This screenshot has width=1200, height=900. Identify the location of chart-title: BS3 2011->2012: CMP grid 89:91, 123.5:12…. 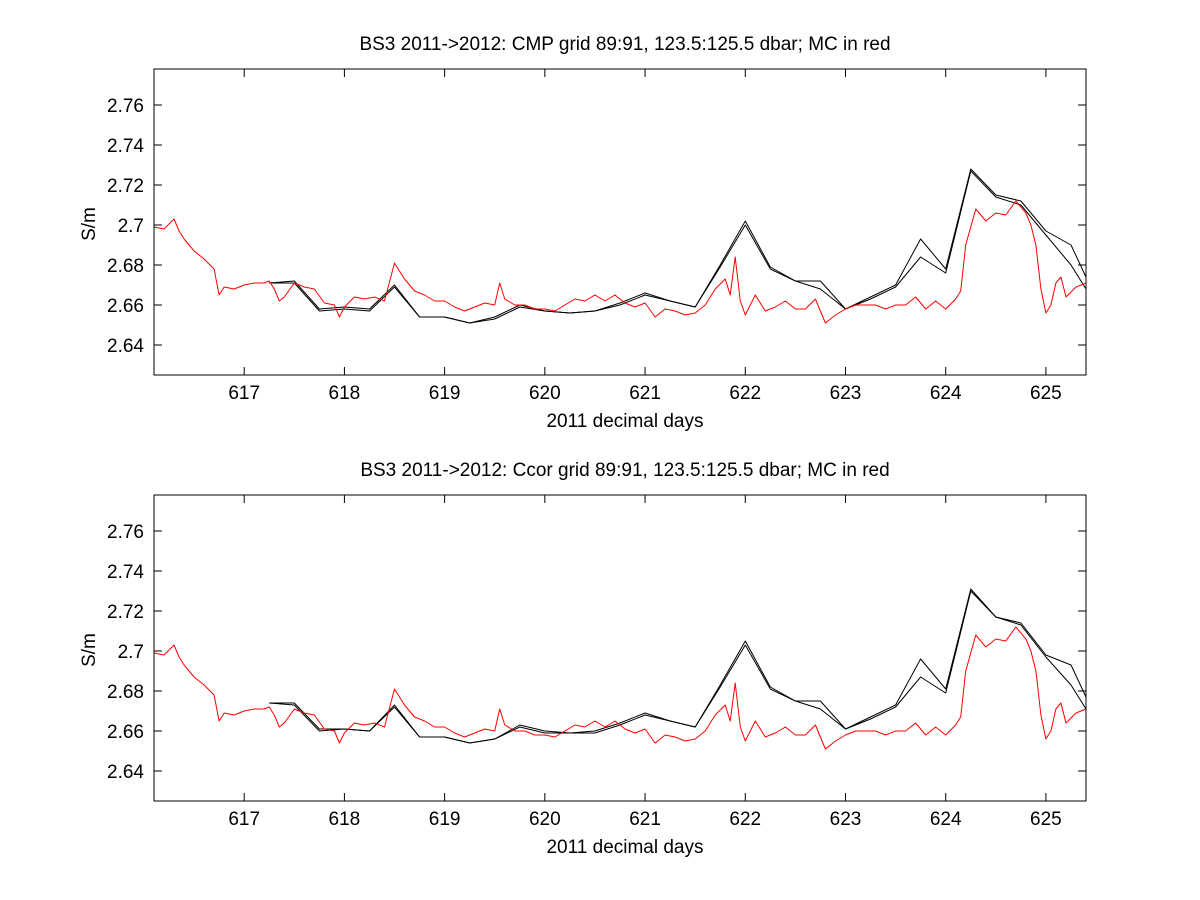
(624, 44).